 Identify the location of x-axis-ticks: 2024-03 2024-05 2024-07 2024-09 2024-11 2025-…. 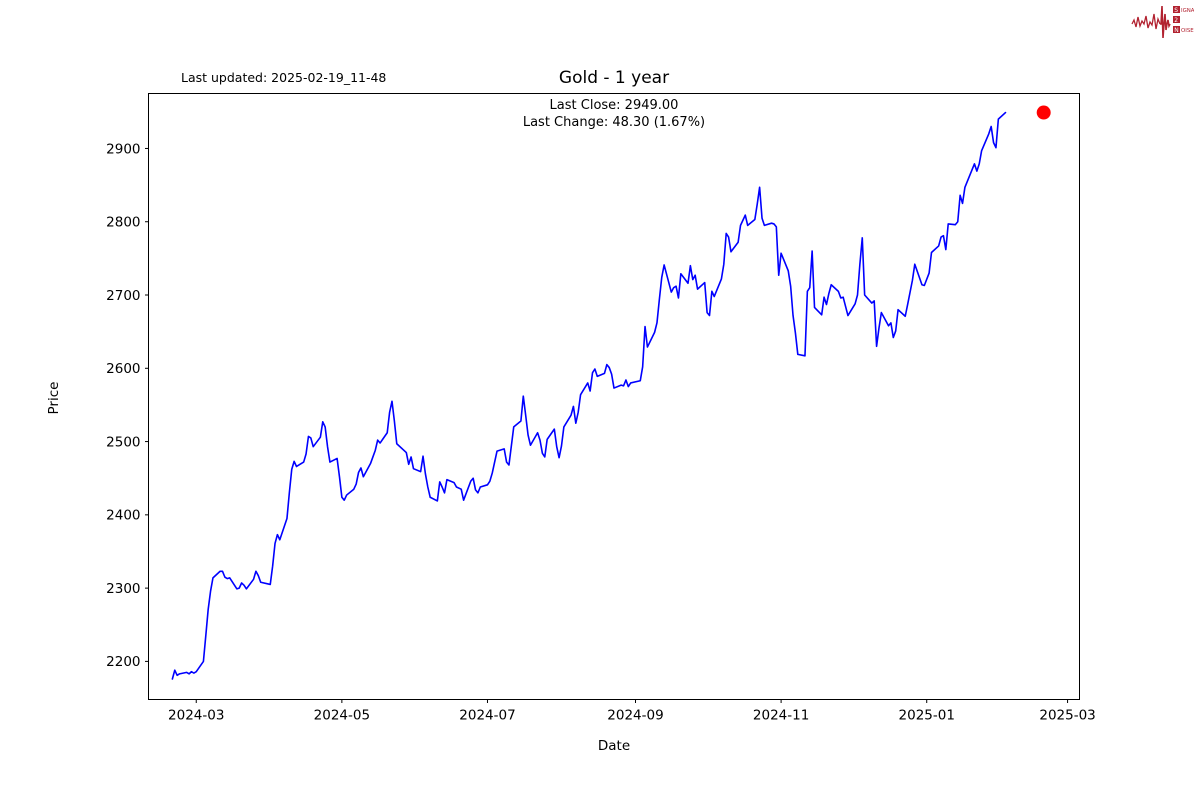
(632, 711).